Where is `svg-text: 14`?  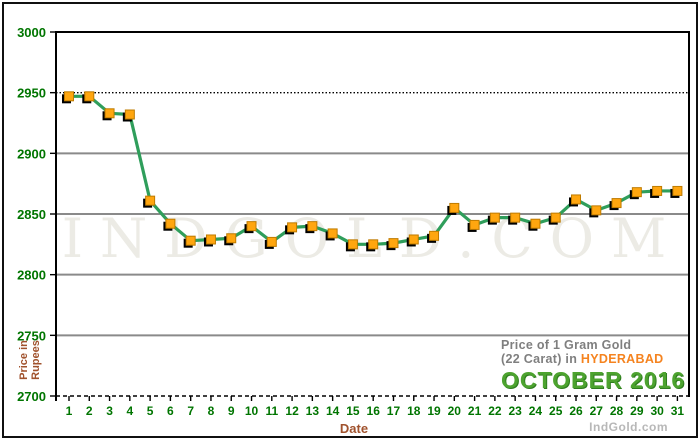
svg-text: 14 is located at coordinates (333, 411).